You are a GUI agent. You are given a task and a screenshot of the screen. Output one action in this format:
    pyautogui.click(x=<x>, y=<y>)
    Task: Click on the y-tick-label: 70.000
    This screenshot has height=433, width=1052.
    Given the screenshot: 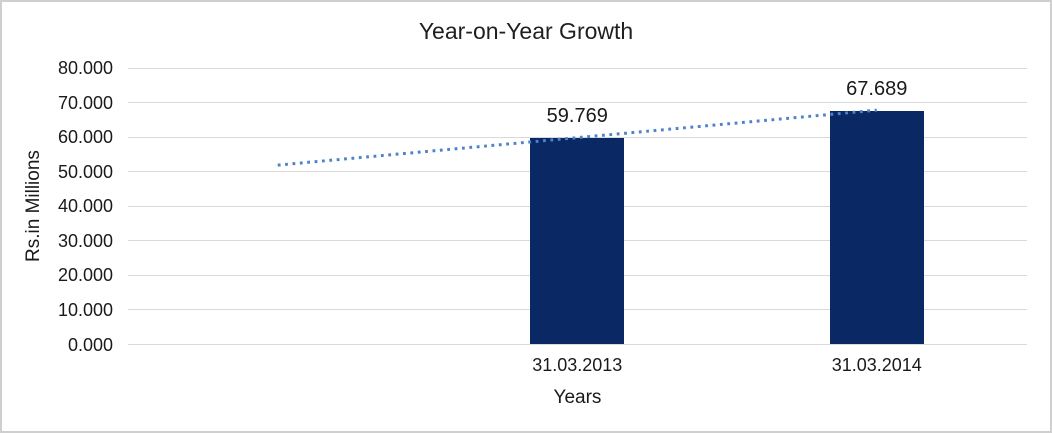 What is the action you would take?
    pyautogui.click(x=85, y=102)
    